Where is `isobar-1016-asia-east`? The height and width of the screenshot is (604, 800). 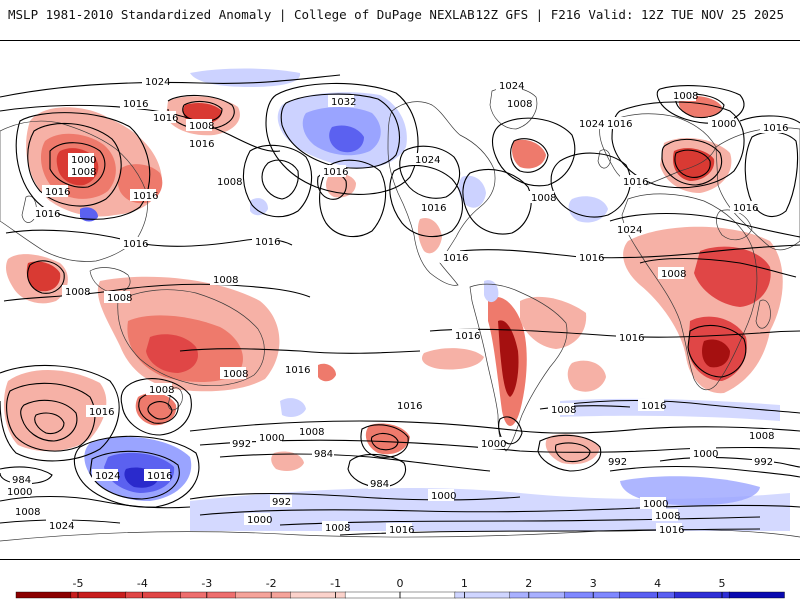 isobar-1016-asia-east is located at coordinates (769, 119).